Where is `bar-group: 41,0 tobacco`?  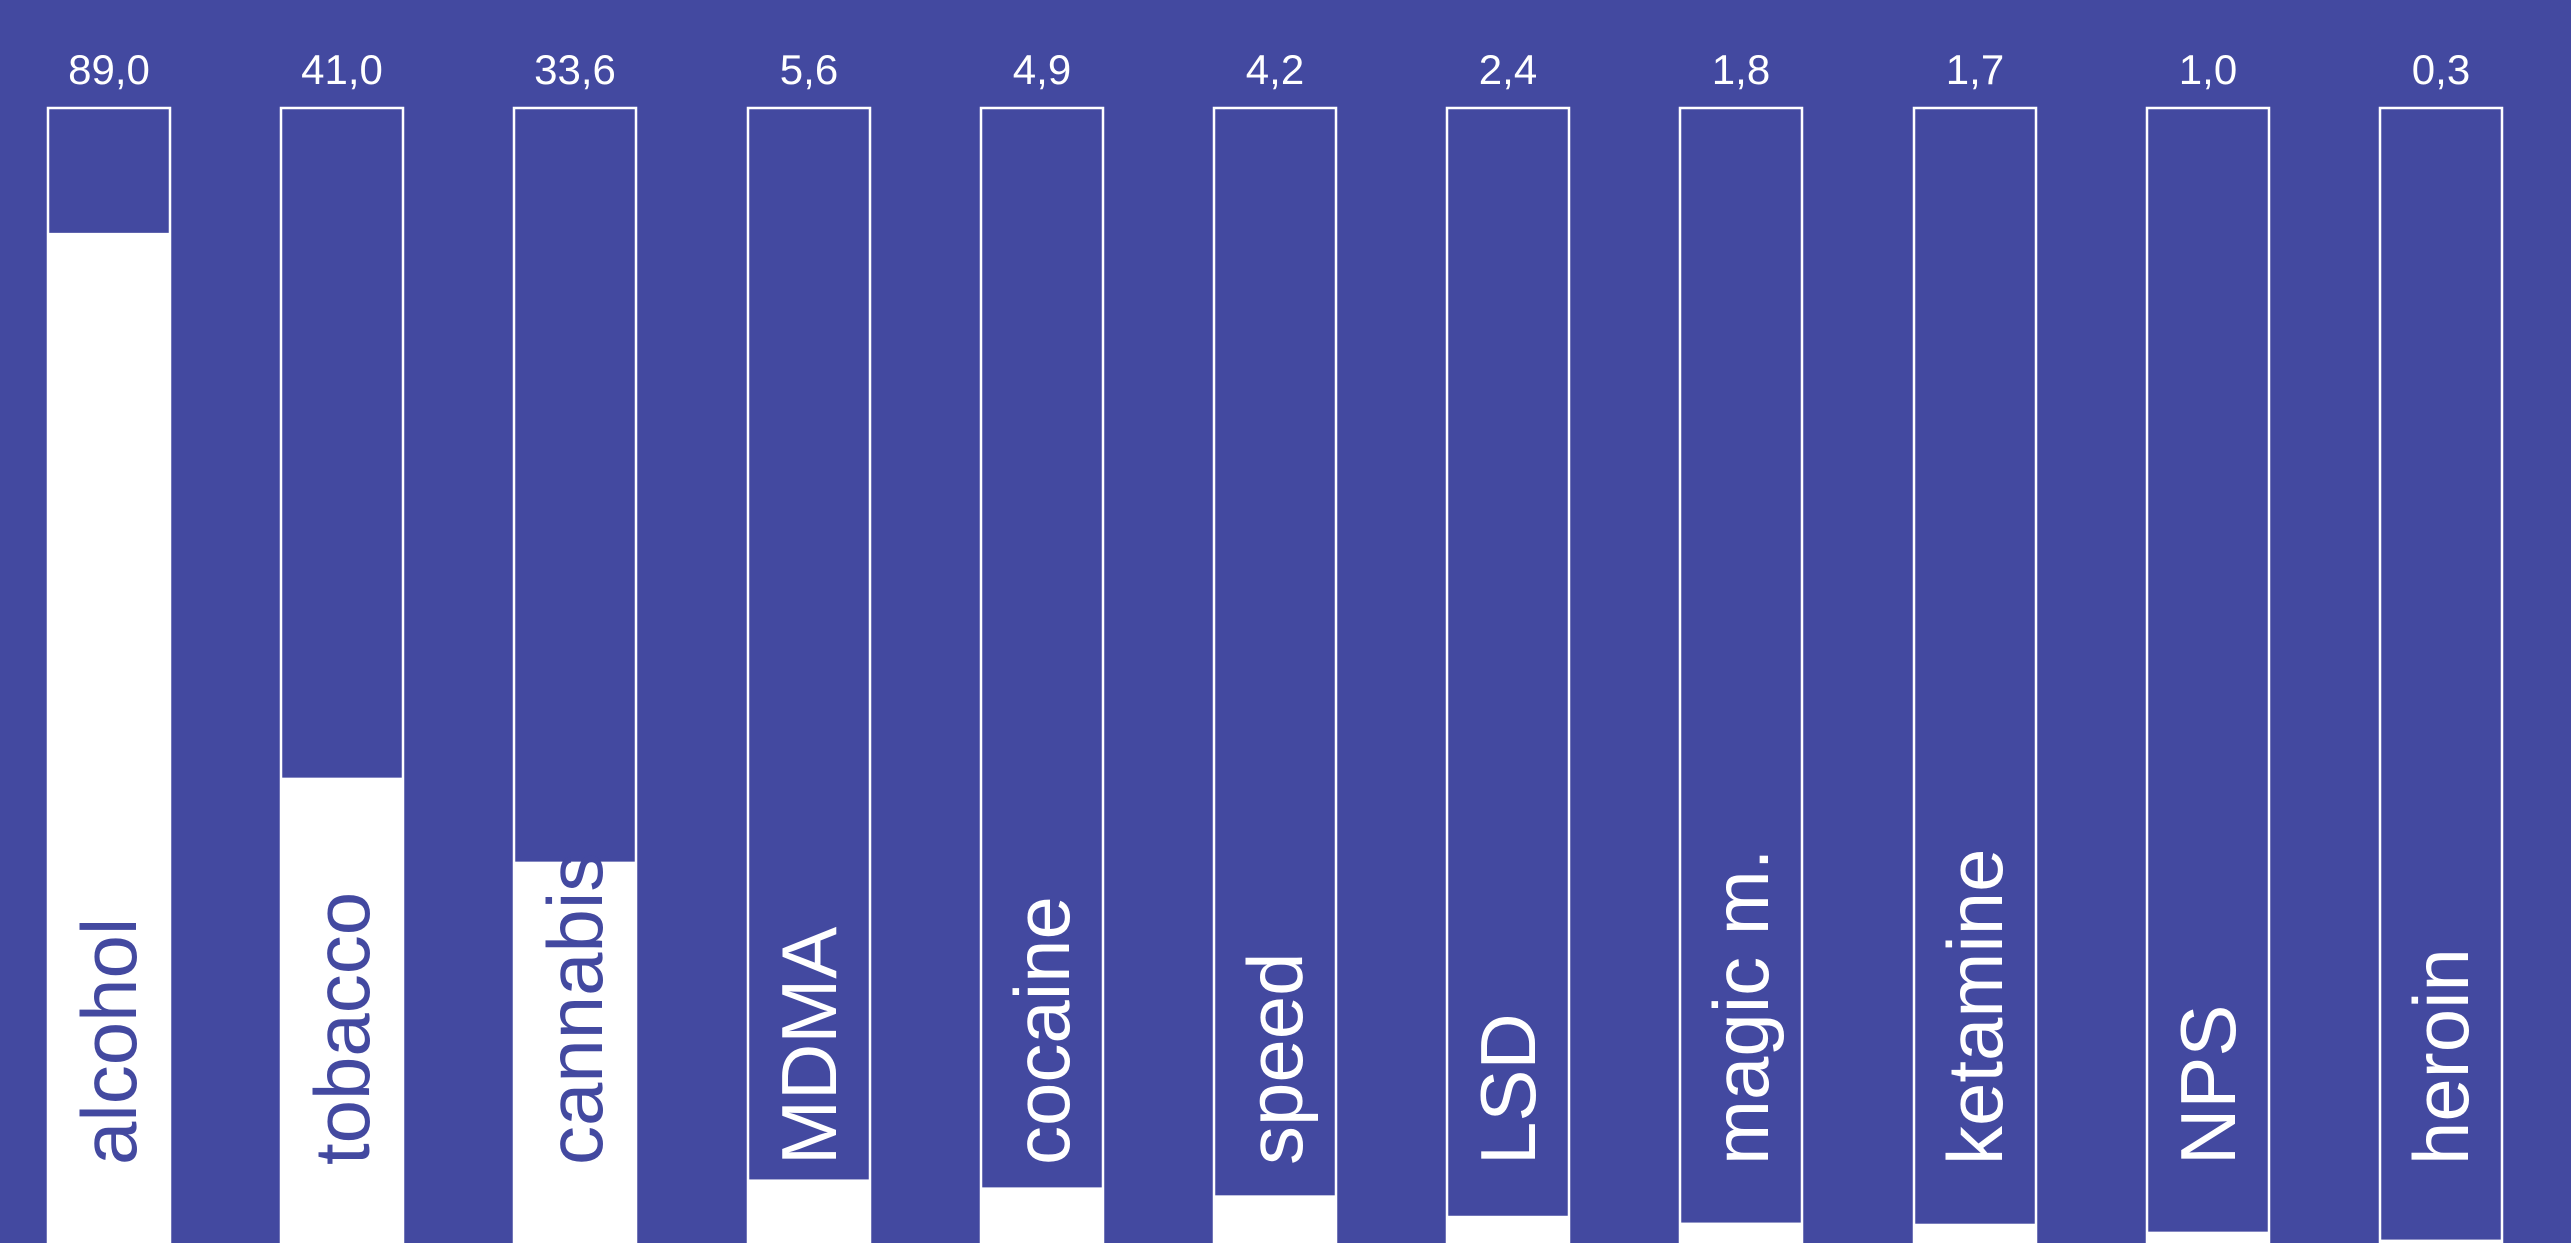 bar-group: 41,0 tobacco is located at coordinates (342, 644).